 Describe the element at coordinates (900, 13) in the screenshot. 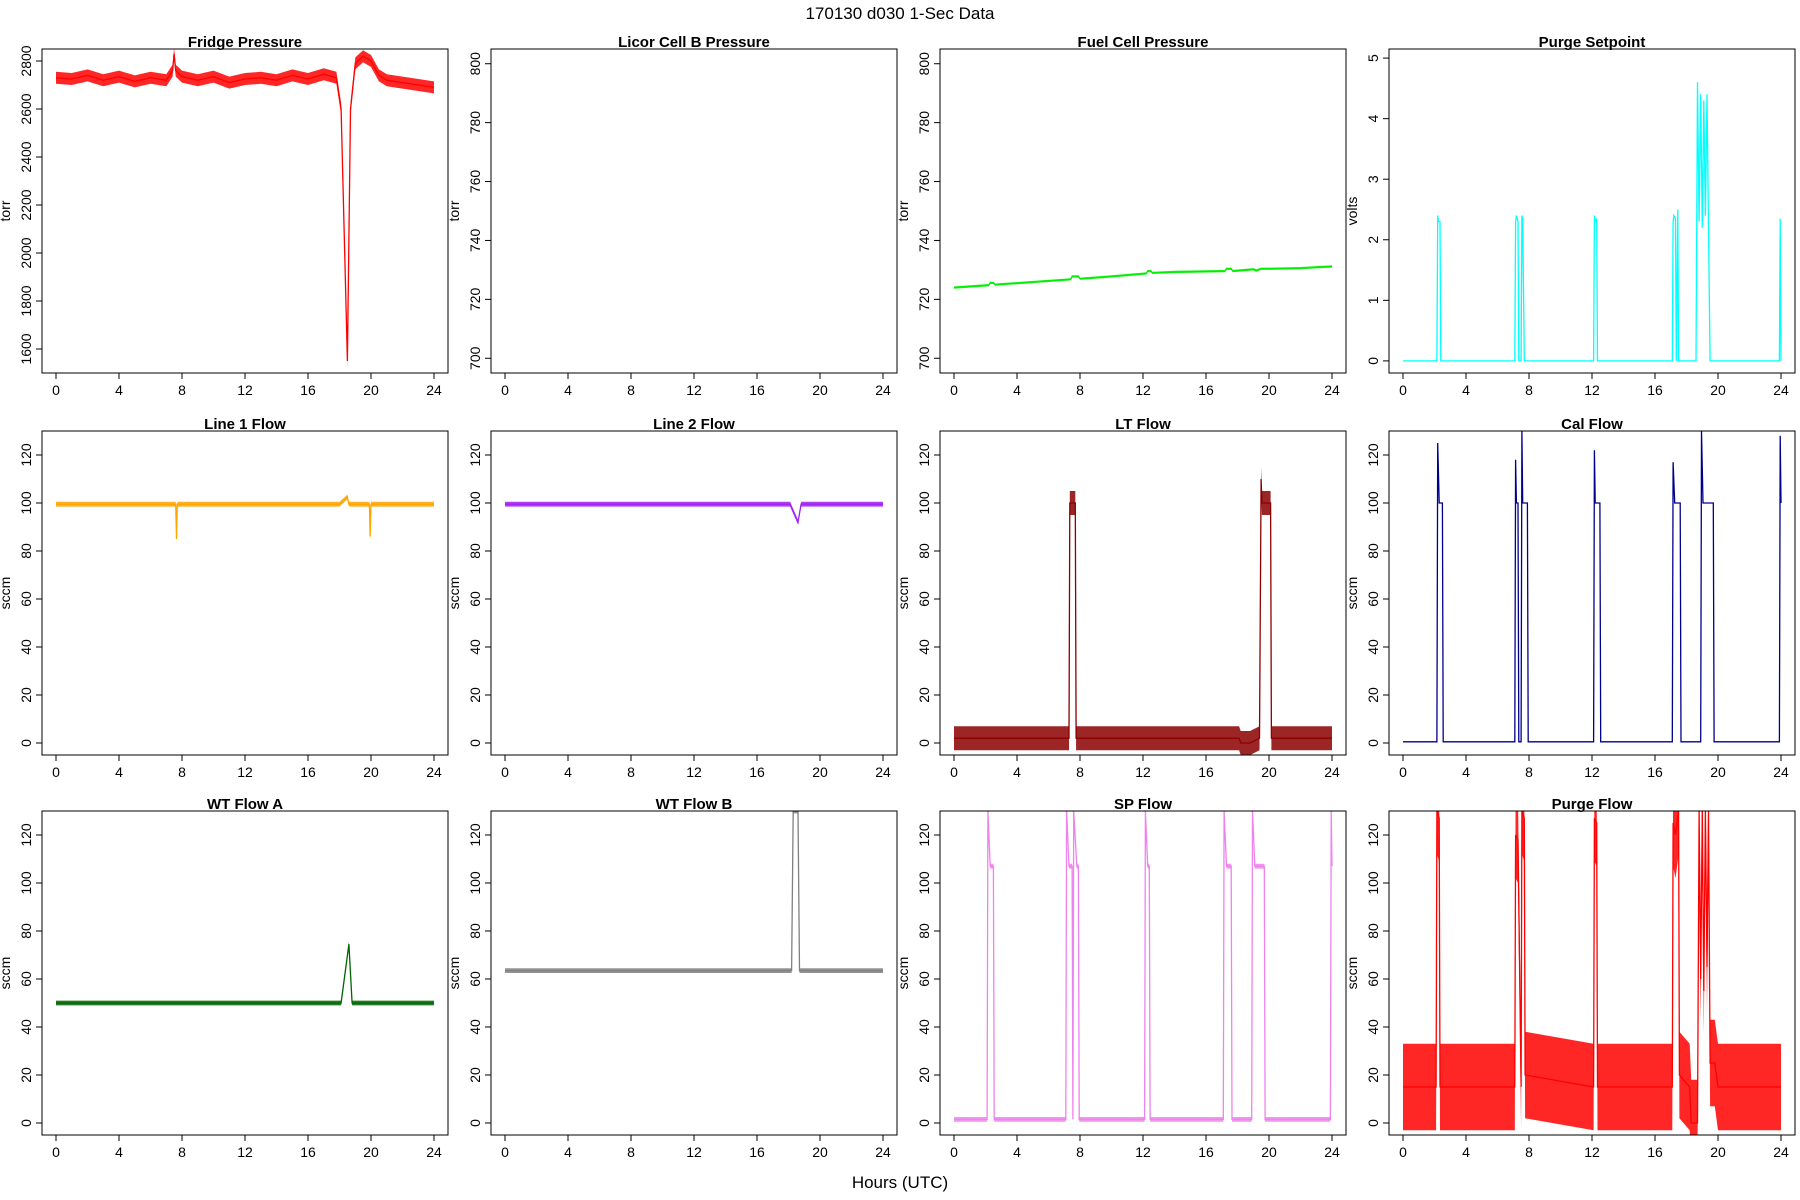

I see `figure-title: 170130 d030 1-Sec Data` at that location.